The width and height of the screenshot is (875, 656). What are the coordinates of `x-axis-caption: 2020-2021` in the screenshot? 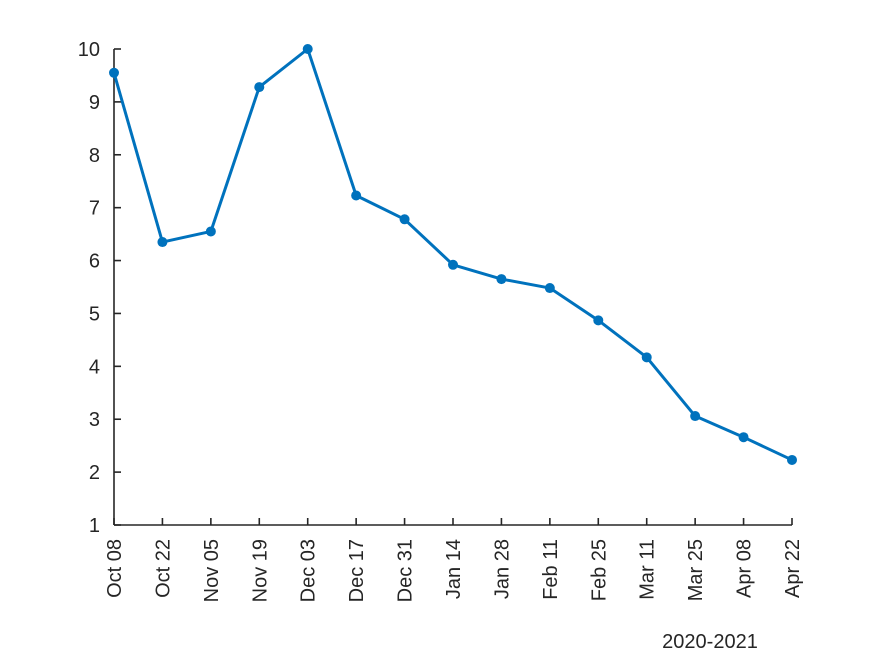 It's located at (710, 642).